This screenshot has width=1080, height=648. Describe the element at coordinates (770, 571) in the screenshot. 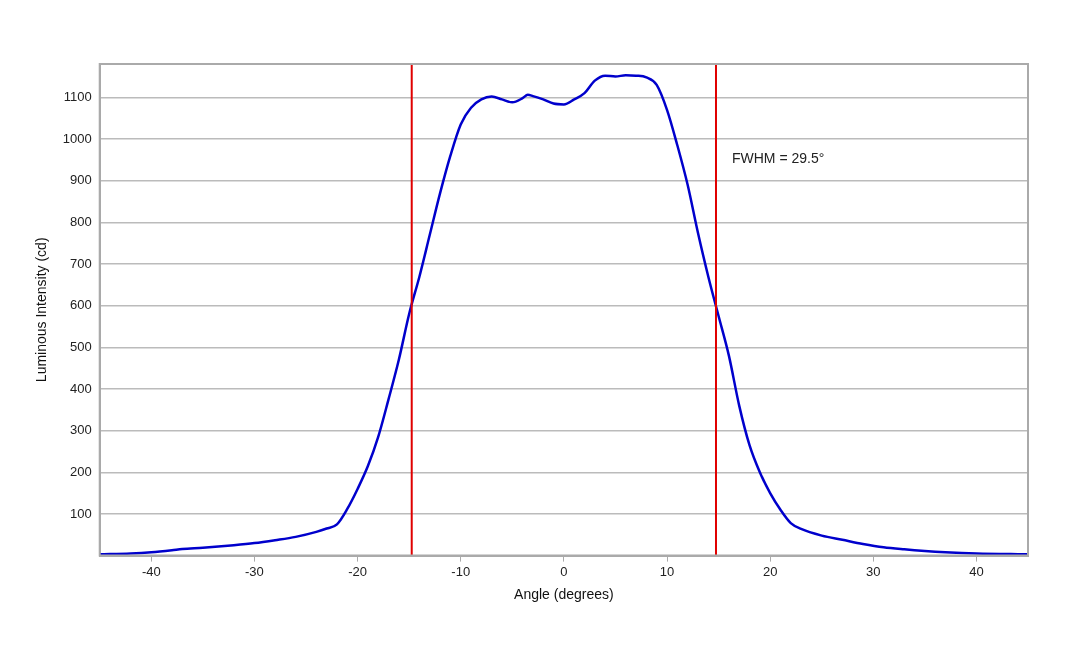

I see `x-tick-label: 20` at that location.